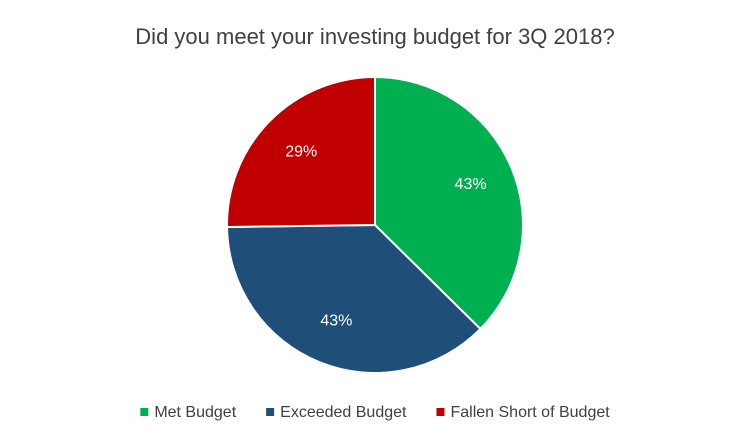  What do you see at coordinates (195, 412) in the screenshot?
I see `legend-text: Met Budget` at bounding box center [195, 412].